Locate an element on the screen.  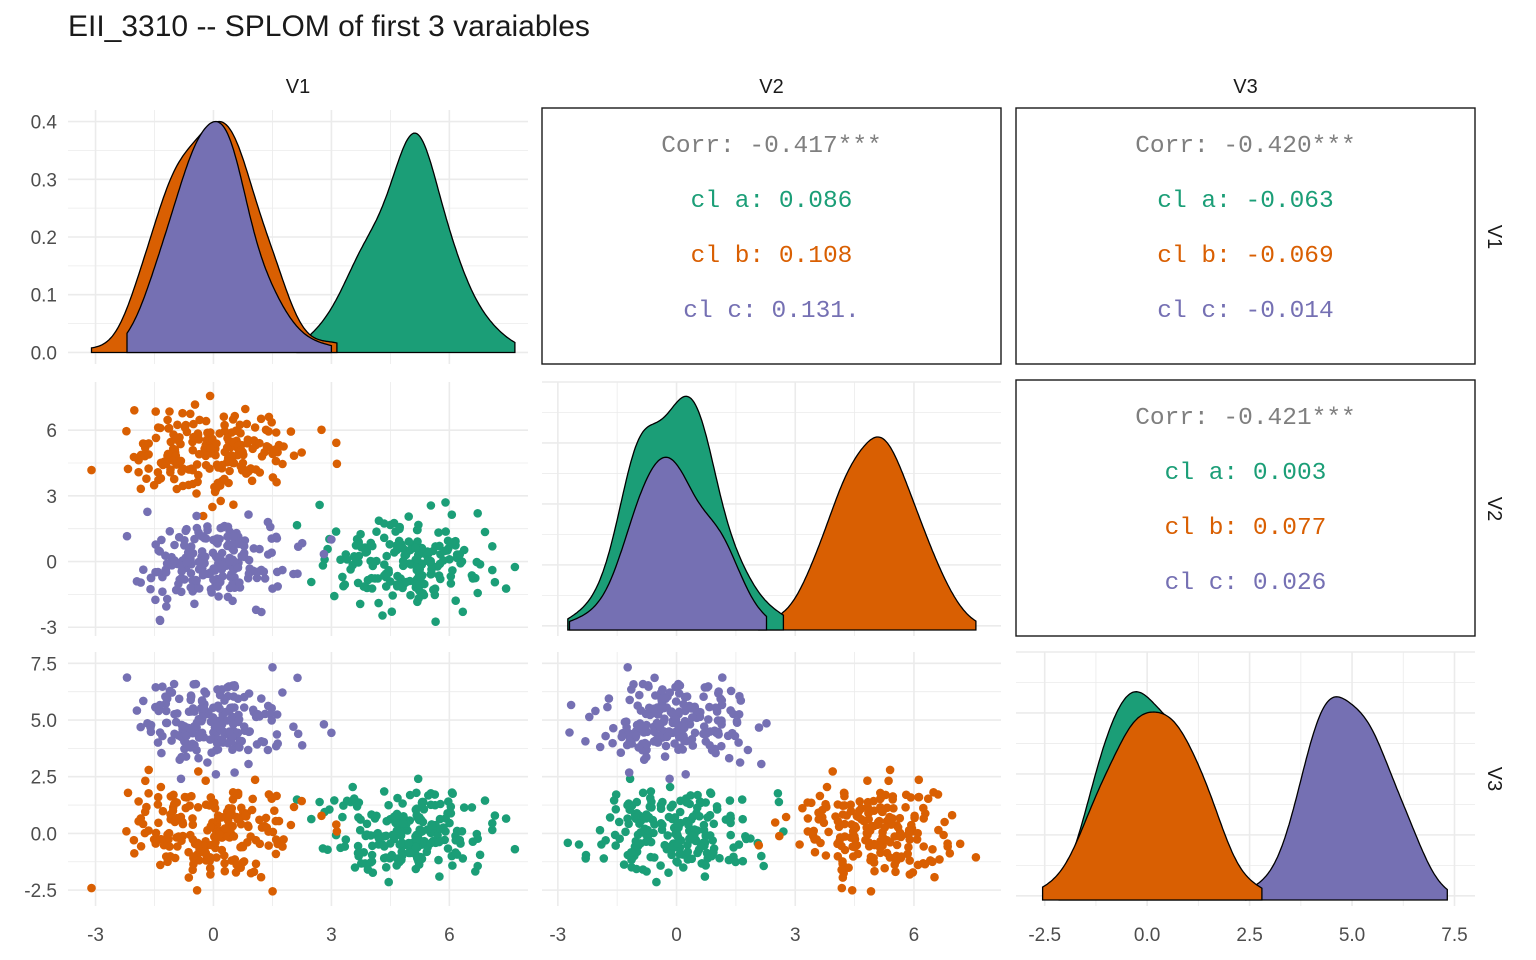
x-tick-label: 7.5 is located at coordinates (1454, 935).